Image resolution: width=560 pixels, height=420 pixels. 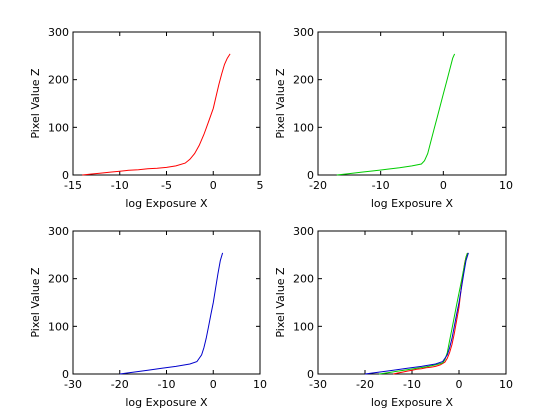 I want to click on x-tick-label: 5, so click(x=260, y=185).